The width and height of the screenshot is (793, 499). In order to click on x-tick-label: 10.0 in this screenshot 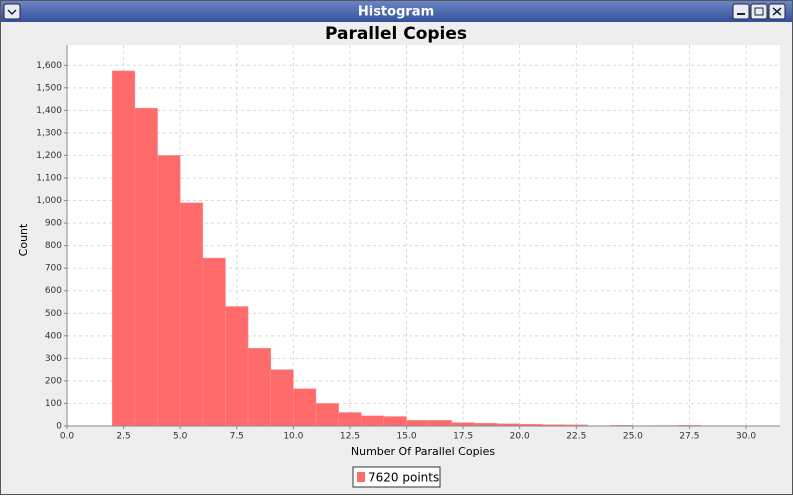, I will do `click(293, 437)`.